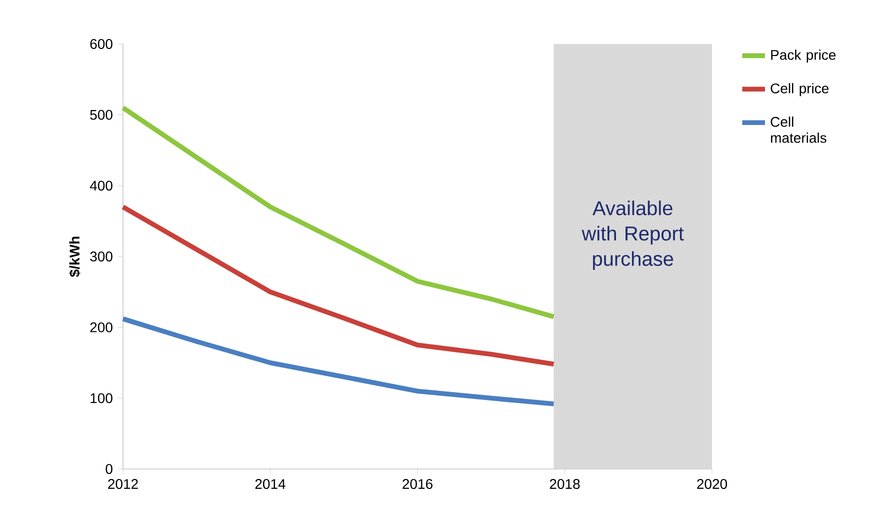 The image size is (893, 529). Describe the element at coordinates (101, 185) in the screenshot. I see `y-tick-label: 400` at that location.